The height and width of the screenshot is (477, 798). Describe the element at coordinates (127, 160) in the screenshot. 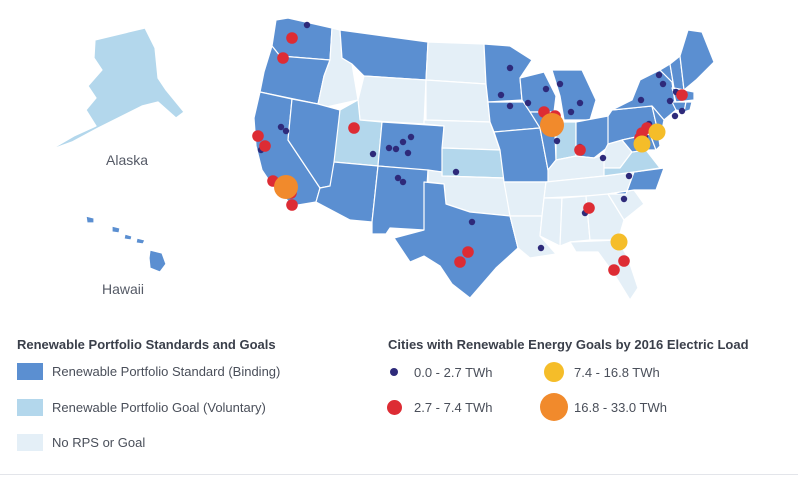

I see `alaska-label: Alaska` at that location.